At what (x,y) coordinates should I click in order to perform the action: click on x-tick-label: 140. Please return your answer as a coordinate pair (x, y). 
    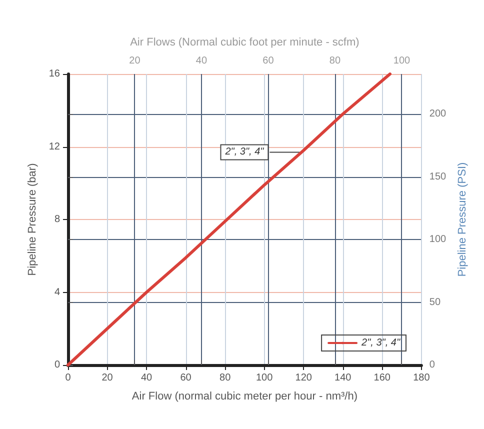
    Looking at the image, I should click on (343, 378).